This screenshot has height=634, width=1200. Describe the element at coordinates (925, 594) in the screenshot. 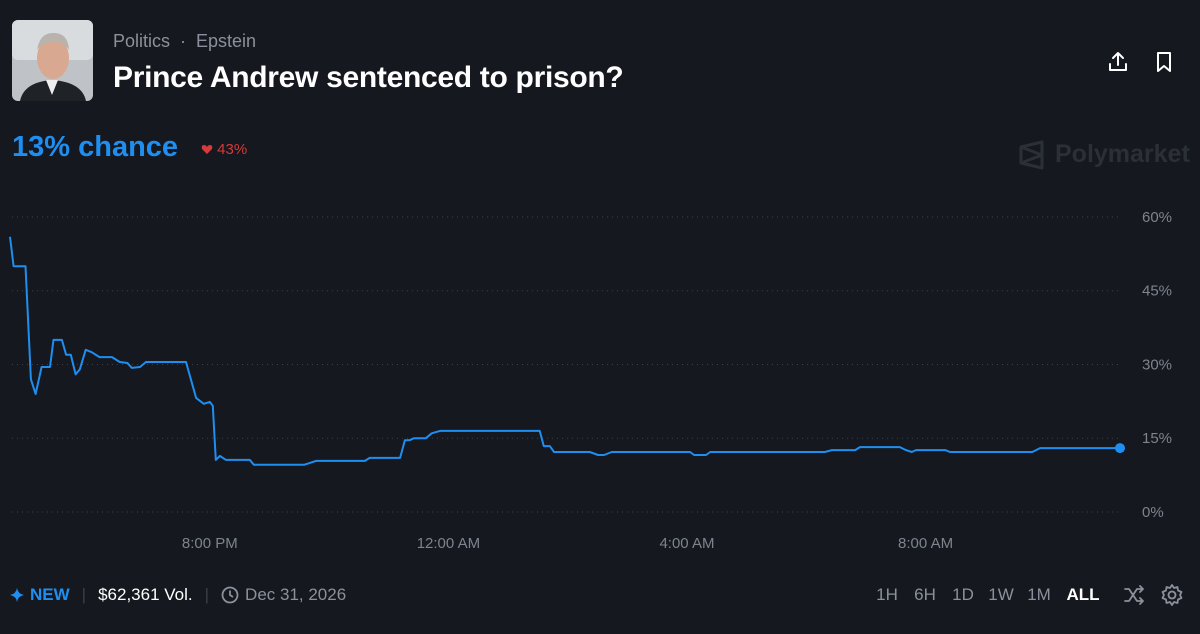

I see `range-button: 6H` at that location.